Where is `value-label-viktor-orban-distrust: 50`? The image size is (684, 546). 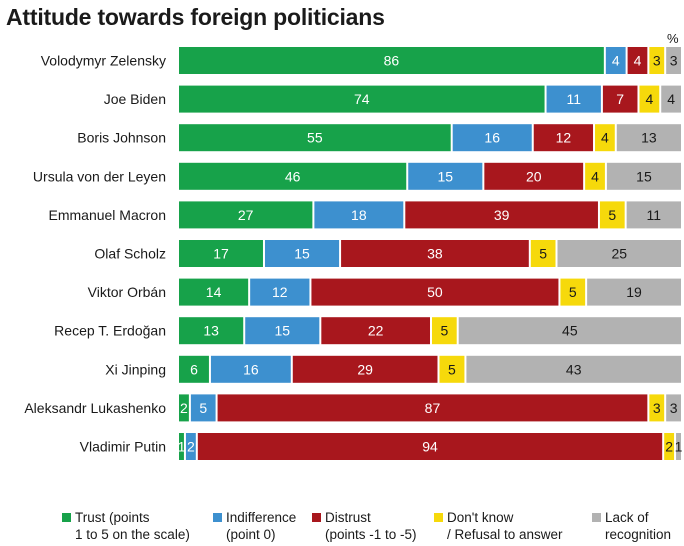 value-label-viktor-orban-distrust: 50 is located at coordinates (435, 292).